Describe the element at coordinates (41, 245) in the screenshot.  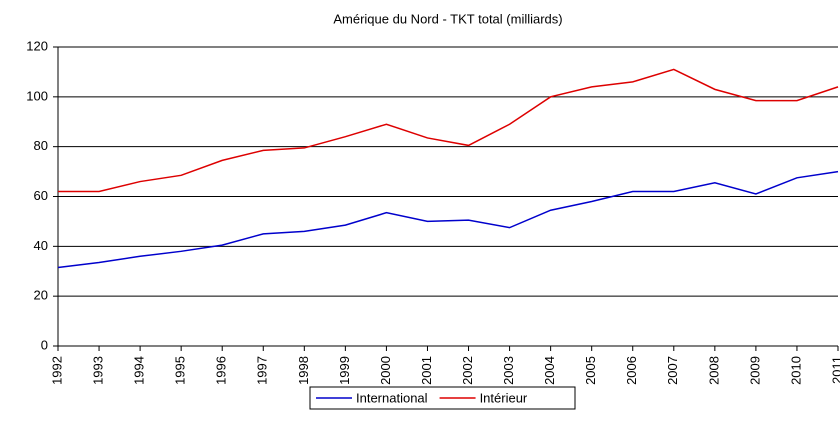
I see `y-tick-label: 40` at that location.